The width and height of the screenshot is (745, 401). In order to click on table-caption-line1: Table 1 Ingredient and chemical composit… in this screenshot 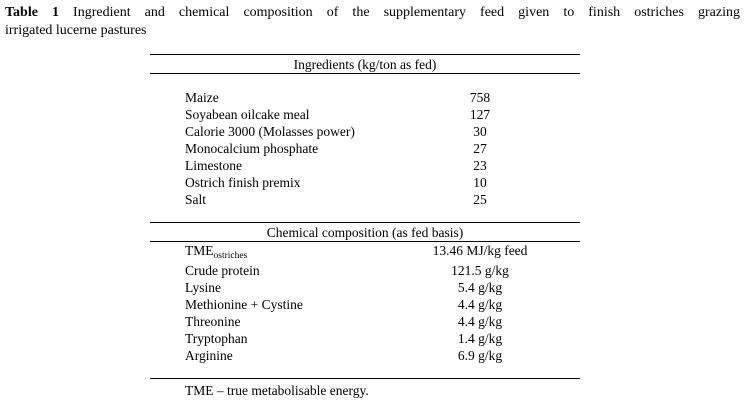, I will do `click(372, 13)`.